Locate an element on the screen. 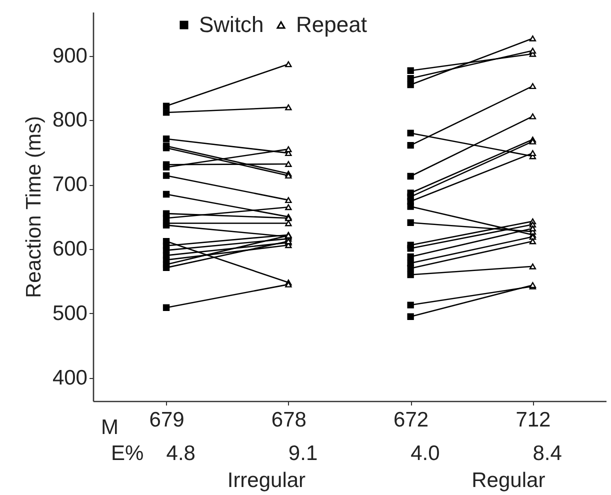 The height and width of the screenshot is (495, 611). text: M is located at coordinates (109, 427).